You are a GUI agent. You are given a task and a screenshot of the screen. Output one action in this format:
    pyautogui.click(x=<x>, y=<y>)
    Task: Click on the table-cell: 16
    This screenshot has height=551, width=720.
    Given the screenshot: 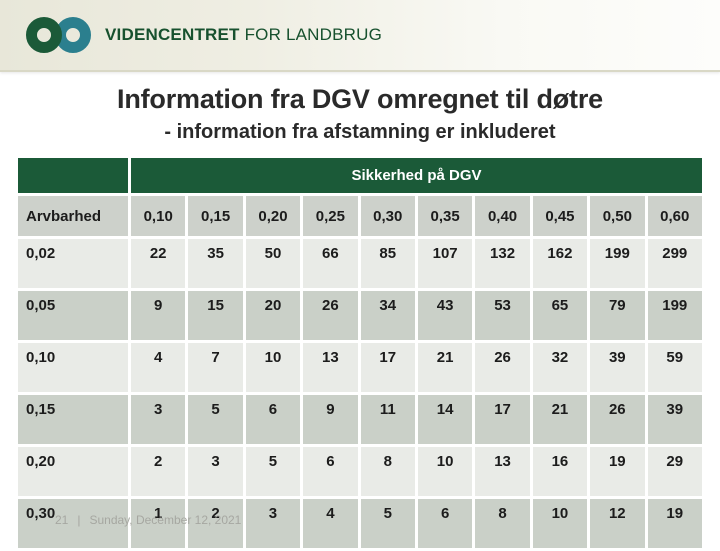 What is the action you would take?
    pyautogui.click(x=560, y=471)
    